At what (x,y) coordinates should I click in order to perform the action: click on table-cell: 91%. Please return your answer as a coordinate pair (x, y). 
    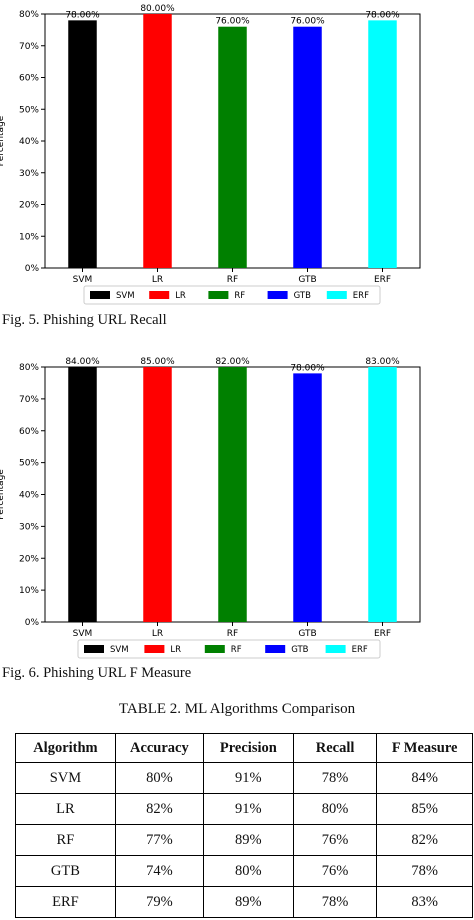
    Looking at the image, I should click on (248, 778).